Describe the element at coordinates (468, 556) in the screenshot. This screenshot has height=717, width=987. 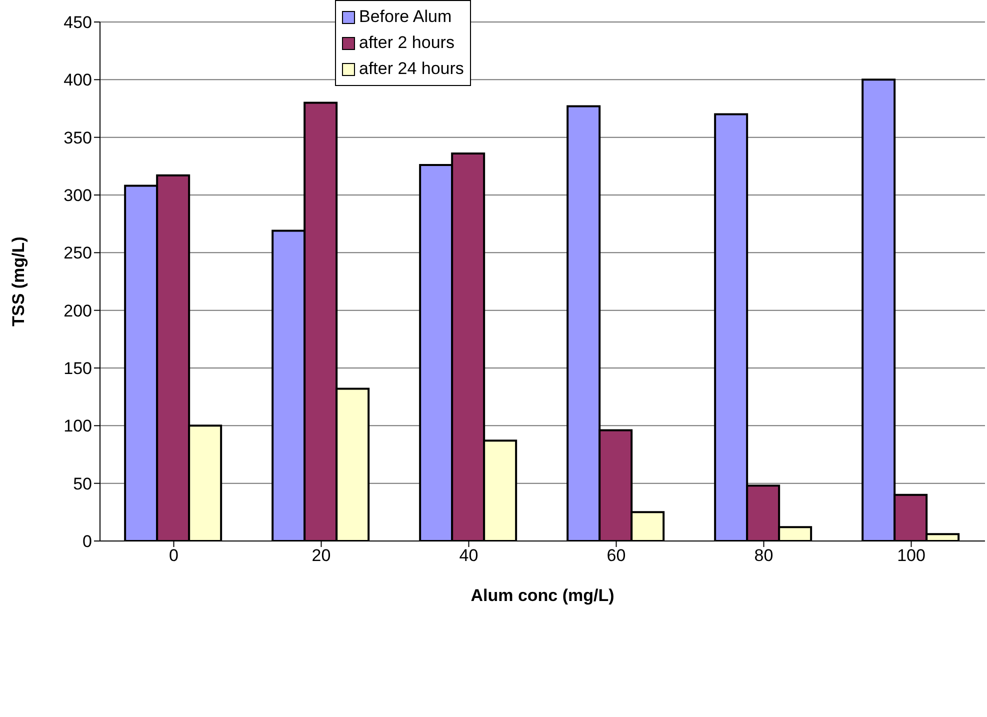
I see `x-tick-label: 40` at that location.